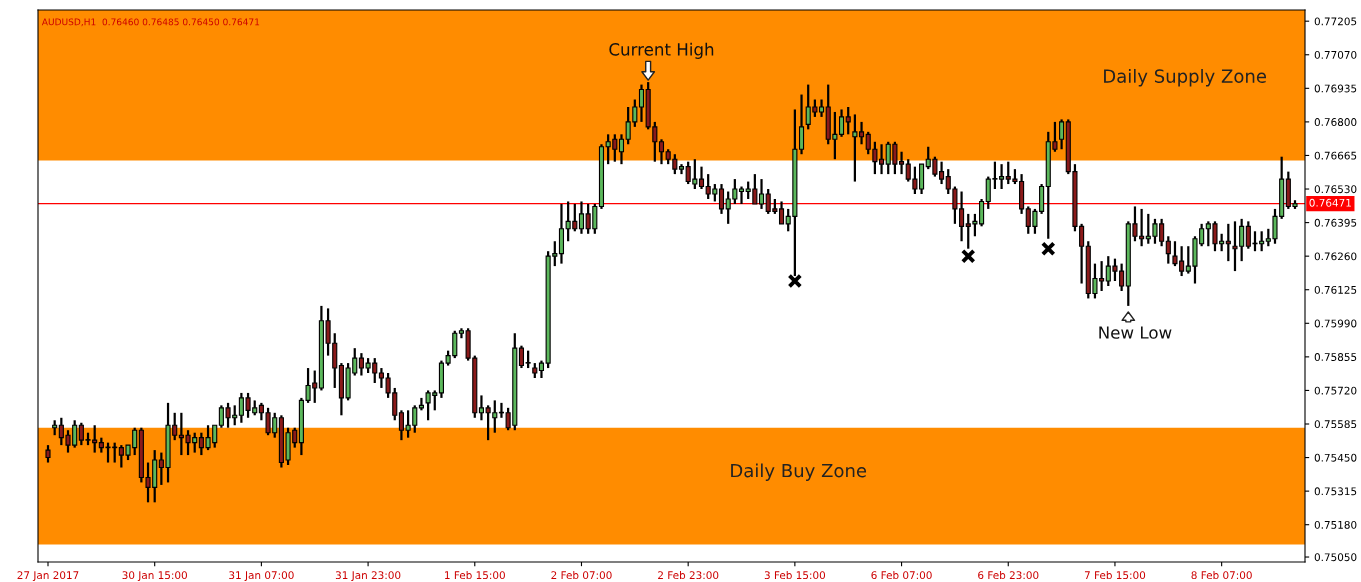 The image size is (1361, 582). What do you see at coordinates (1135, 332) in the screenshot?
I see `annotation: New Low` at bounding box center [1135, 332].